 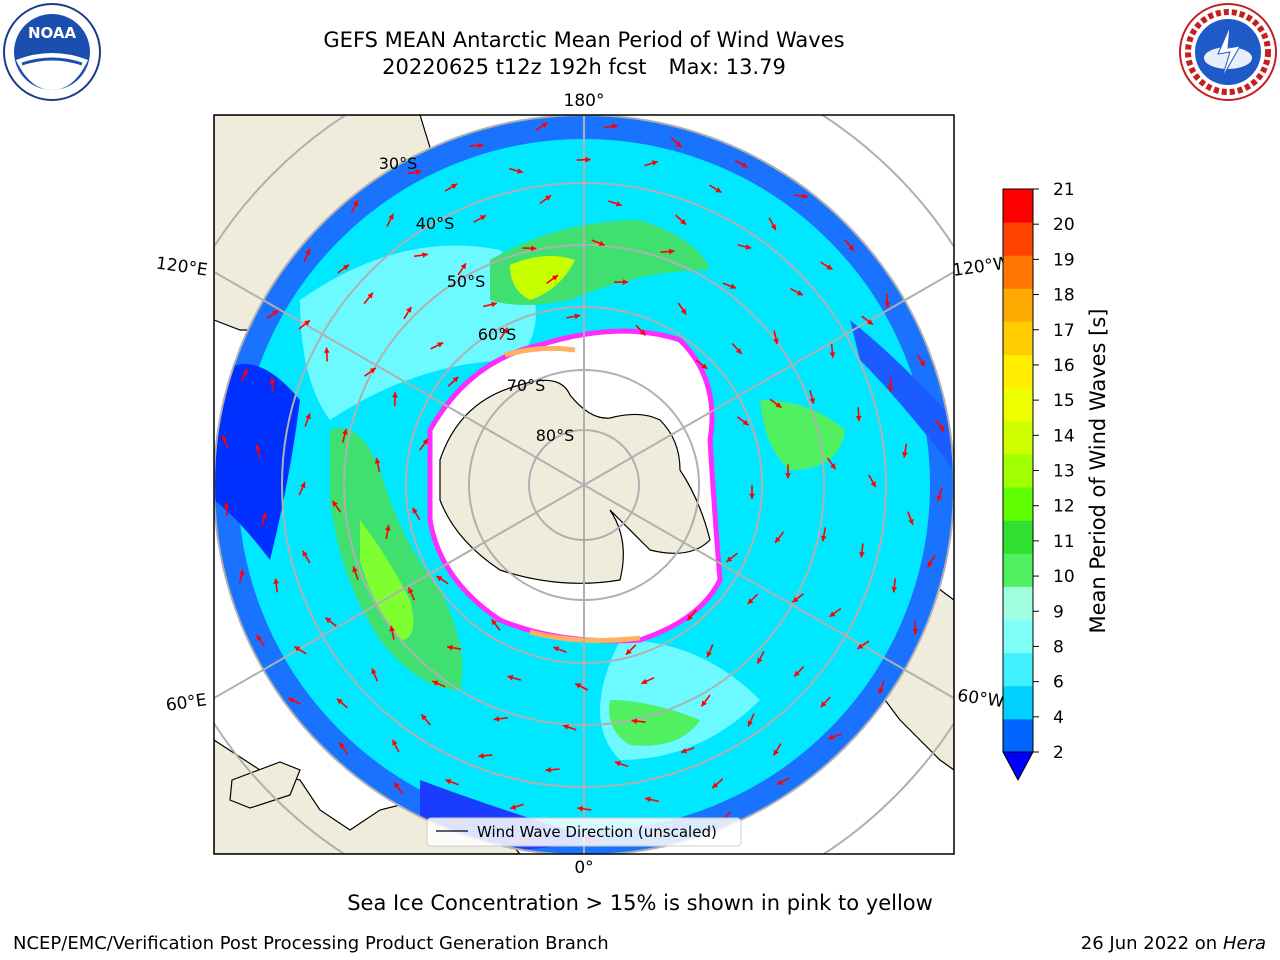 I want to click on date-text: 26 Jun 2022 on, so click(x=1149, y=943).